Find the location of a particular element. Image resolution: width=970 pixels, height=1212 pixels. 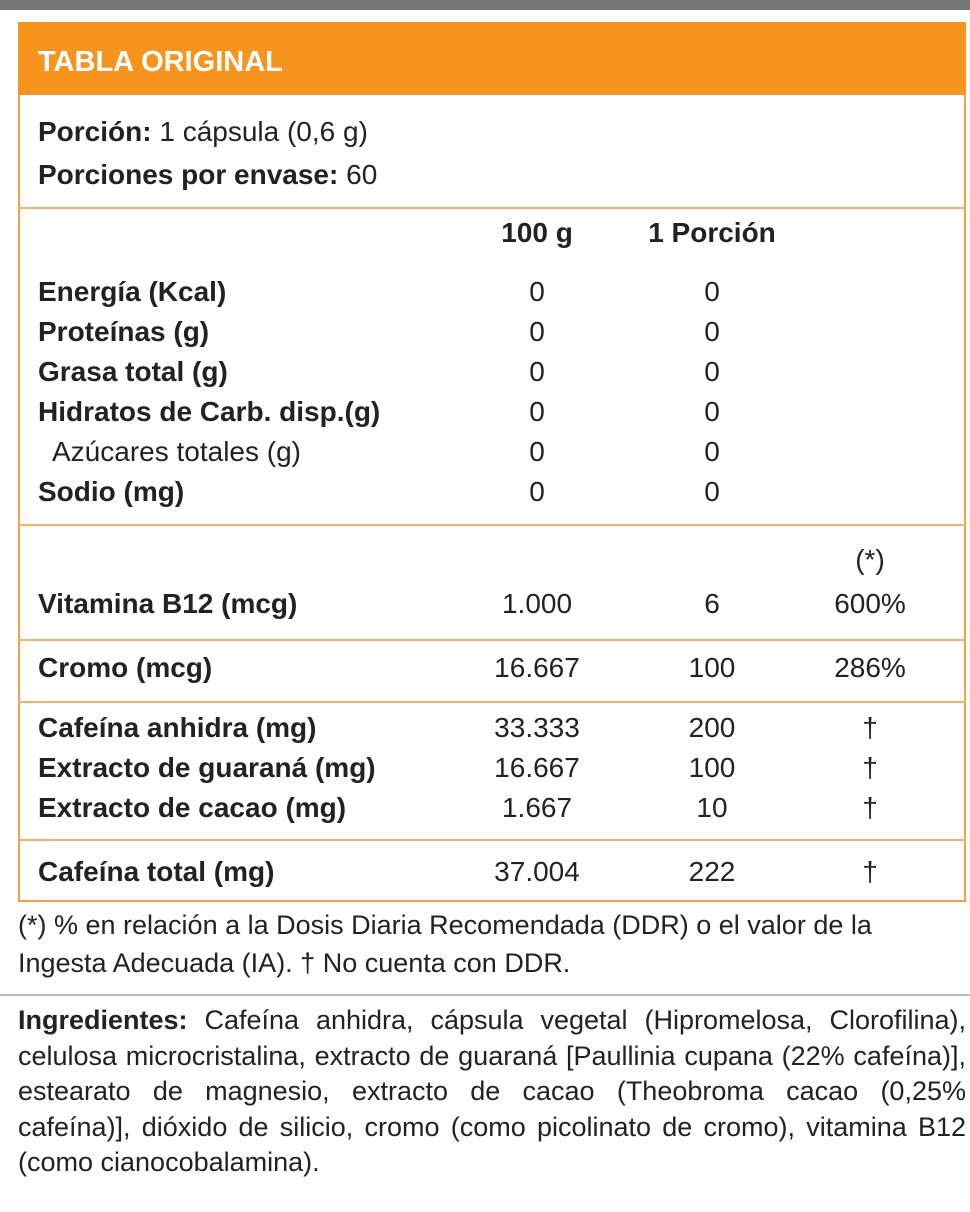

label: Porción: is located at coordinates (95, 131).